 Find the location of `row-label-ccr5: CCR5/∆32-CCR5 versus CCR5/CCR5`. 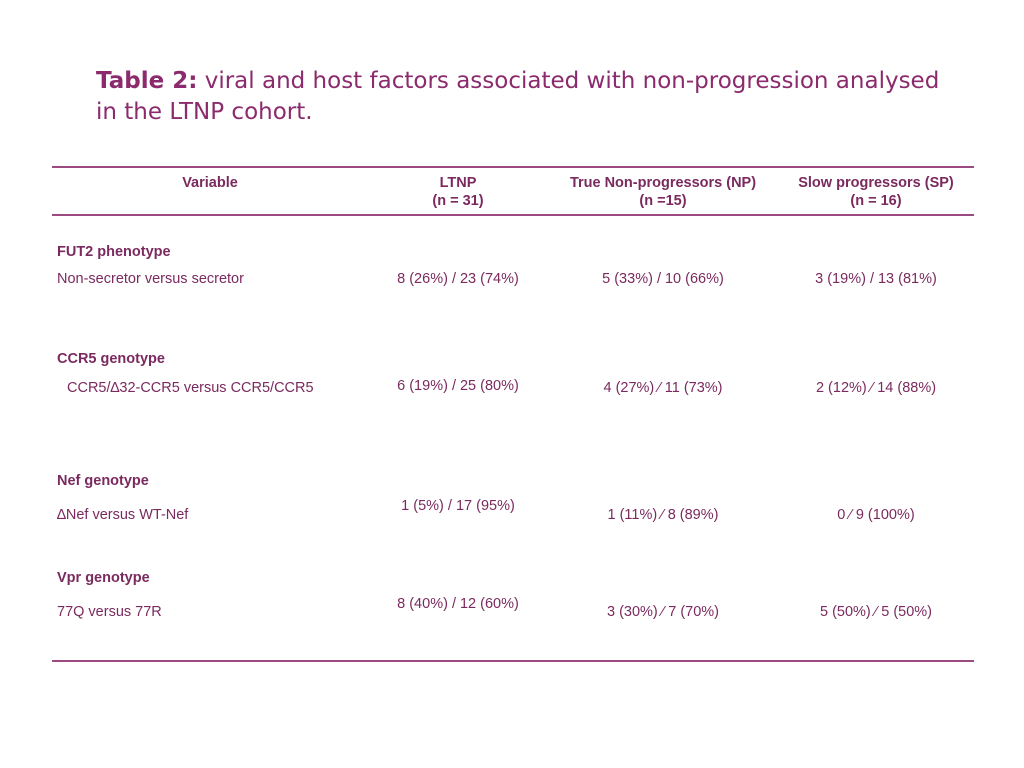

row-label-ccr5: CCR5/∆32-CCR5 versus CCR5/CCR5 is located at coordinates (190, 388).